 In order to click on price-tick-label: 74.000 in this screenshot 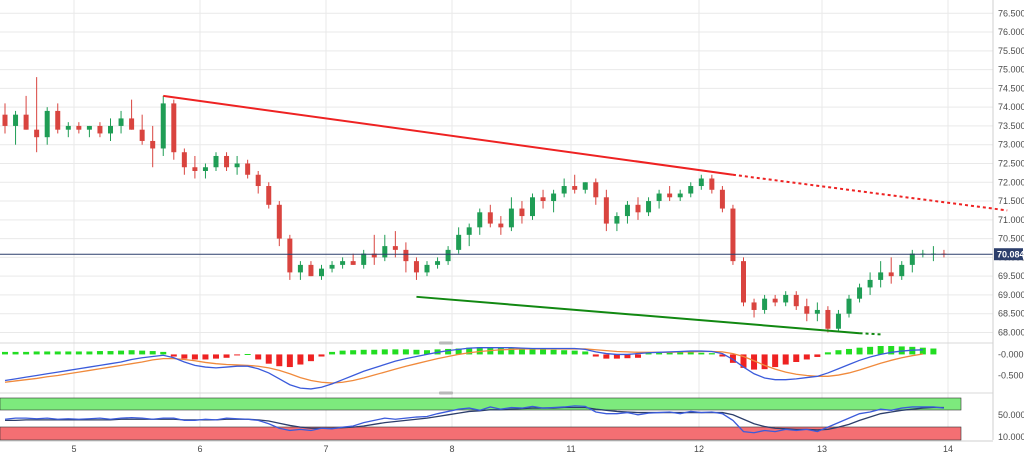, I will do `click(1011, 107)`.